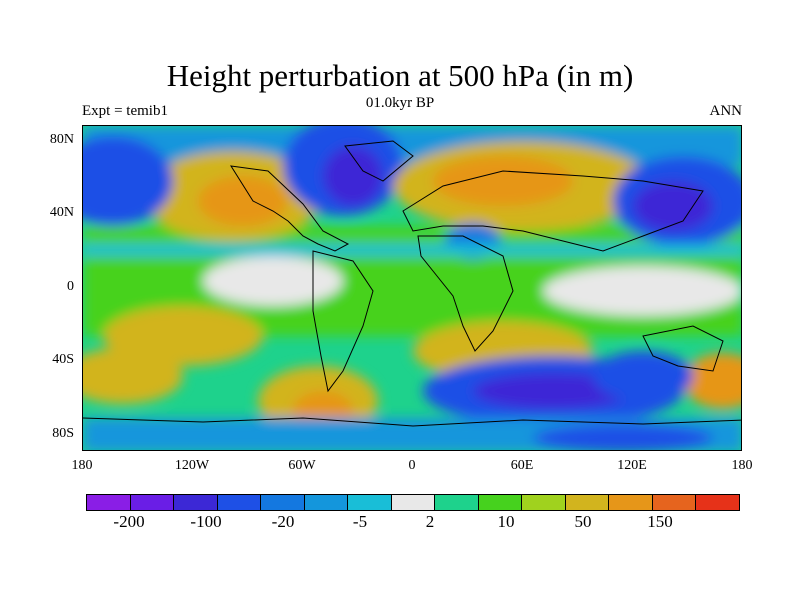 Image resolution: width=800 pixels, height=600 pixels. Describe the element at coordinates (430, 521) in the screenshot. I see `colorbar-label: 2` at that location.